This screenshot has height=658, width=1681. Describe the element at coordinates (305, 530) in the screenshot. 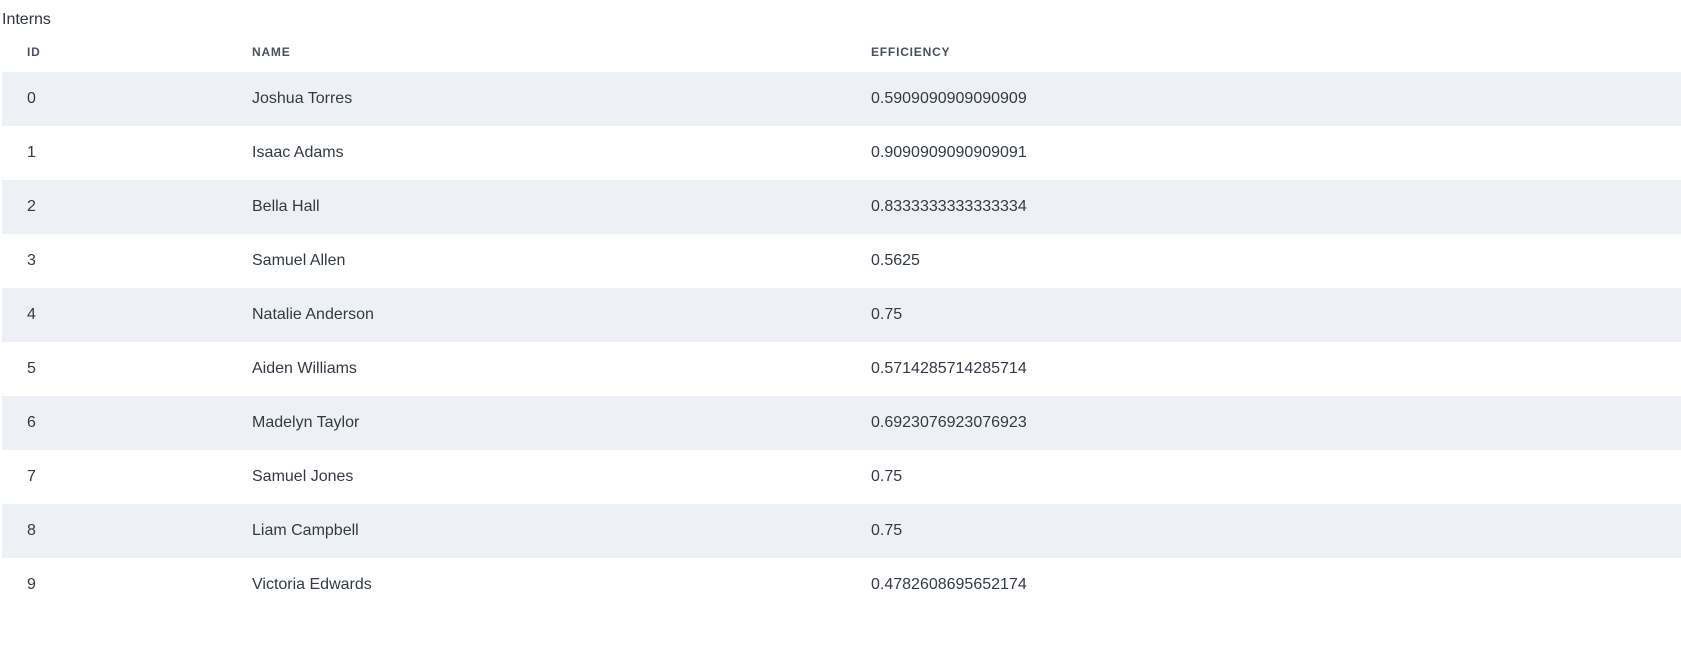

I see `cell-name: Liam Campbell` at that location.